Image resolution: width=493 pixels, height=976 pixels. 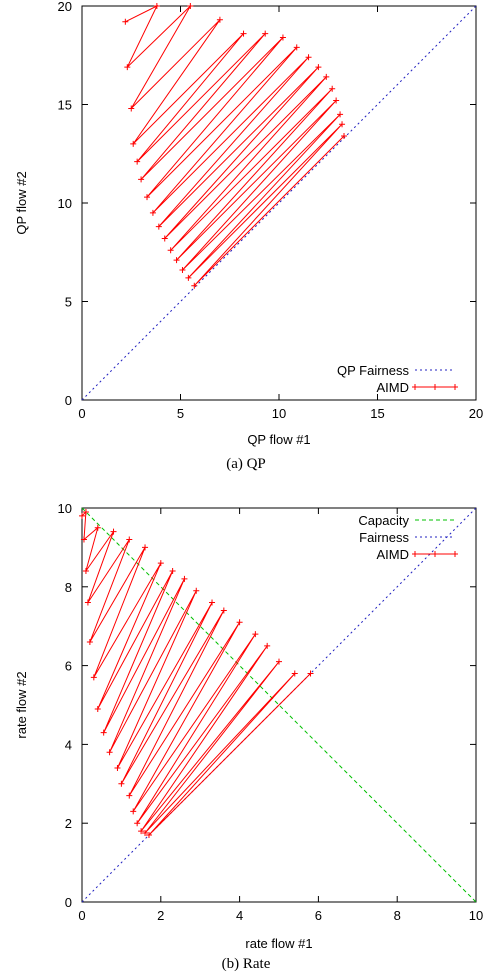 What do you see at coordinates (377, 413) in the screenshot?
I see `x-tick-label: 15` at bounding box center [377, 413].